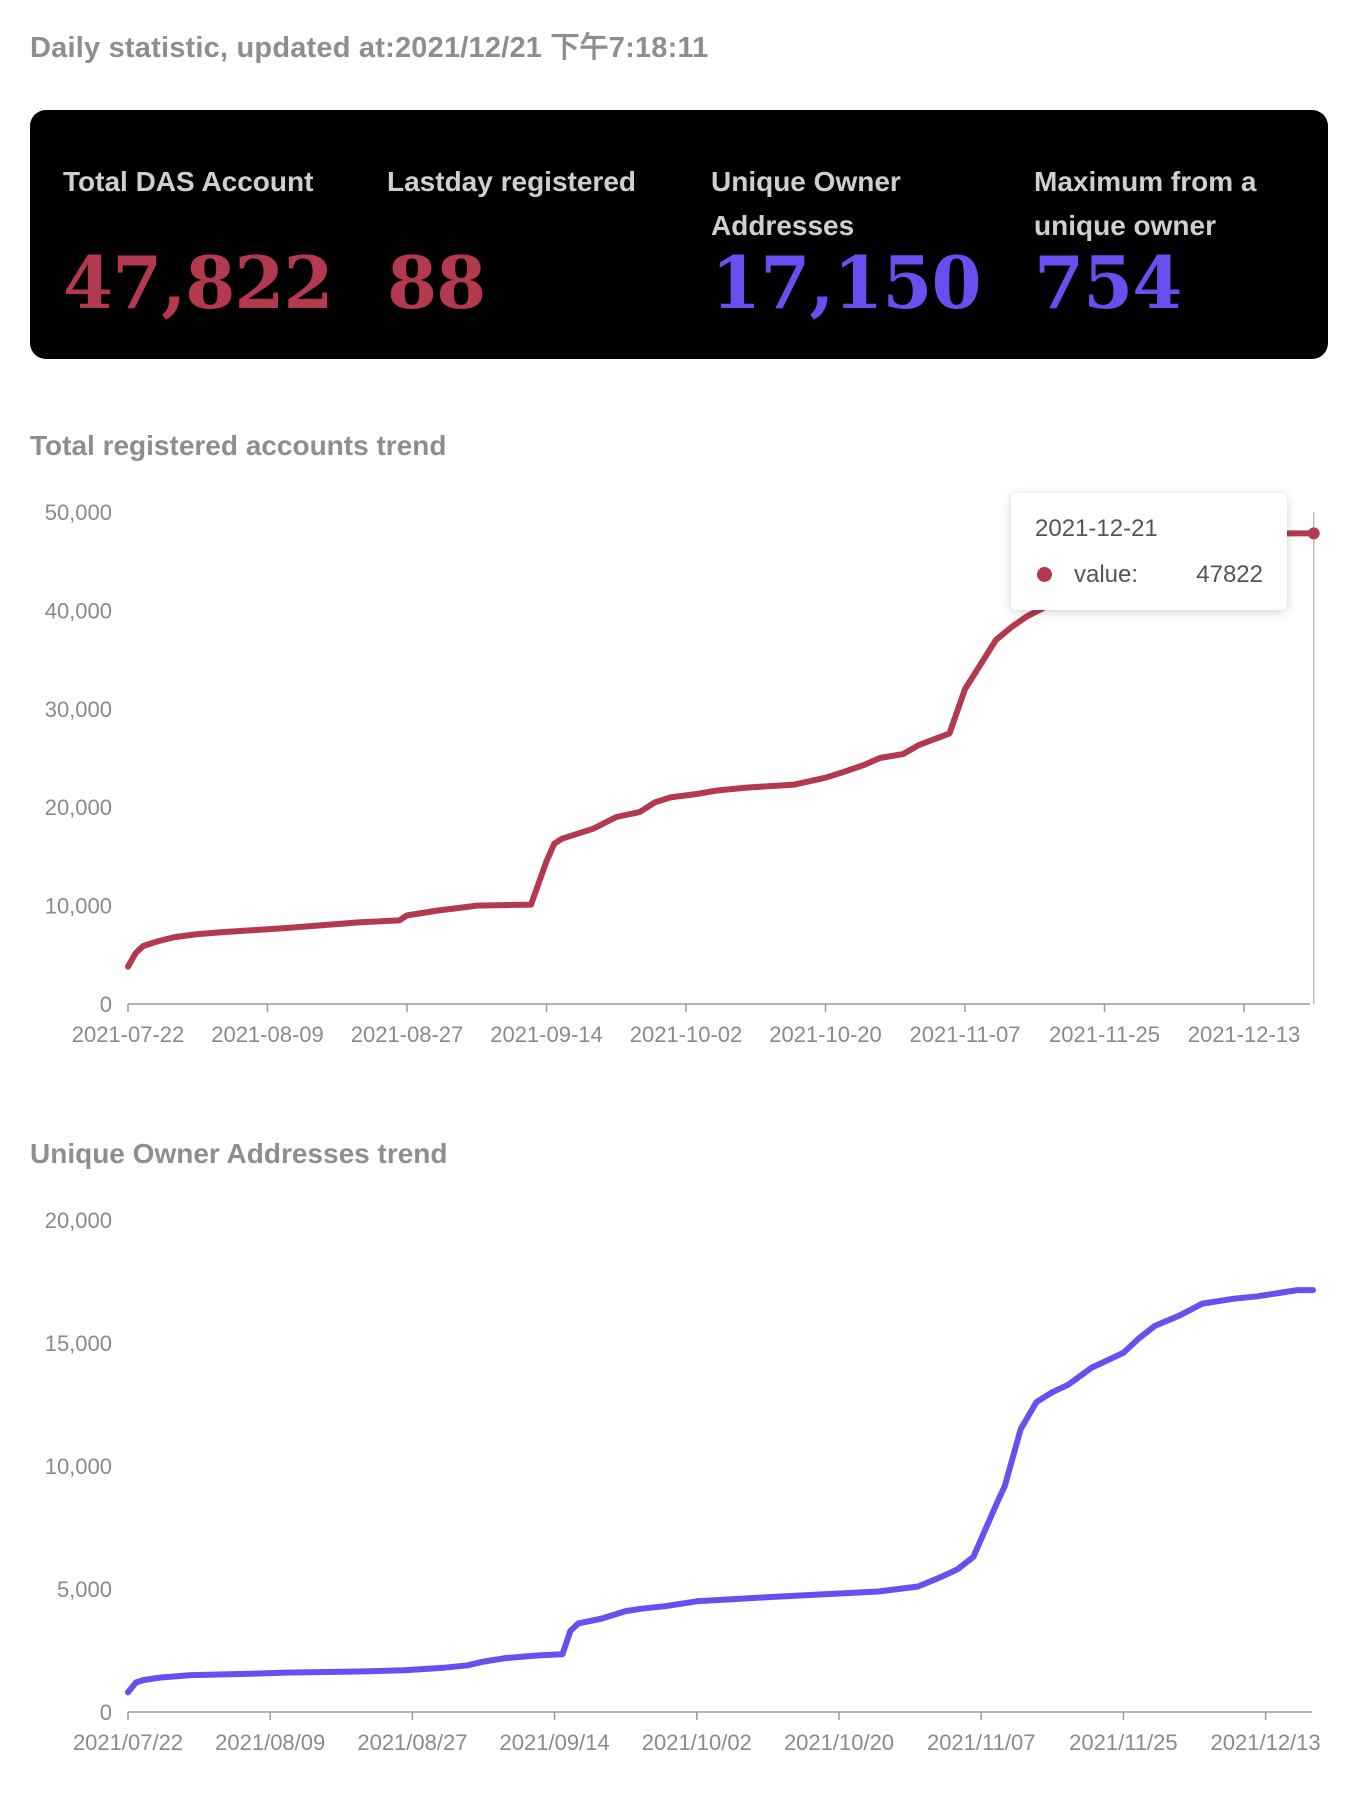 The image size is (1354, 1800). Describe the element at coordinates (436, 282) in the screenshot. I see `stat-value: 88` at that location.